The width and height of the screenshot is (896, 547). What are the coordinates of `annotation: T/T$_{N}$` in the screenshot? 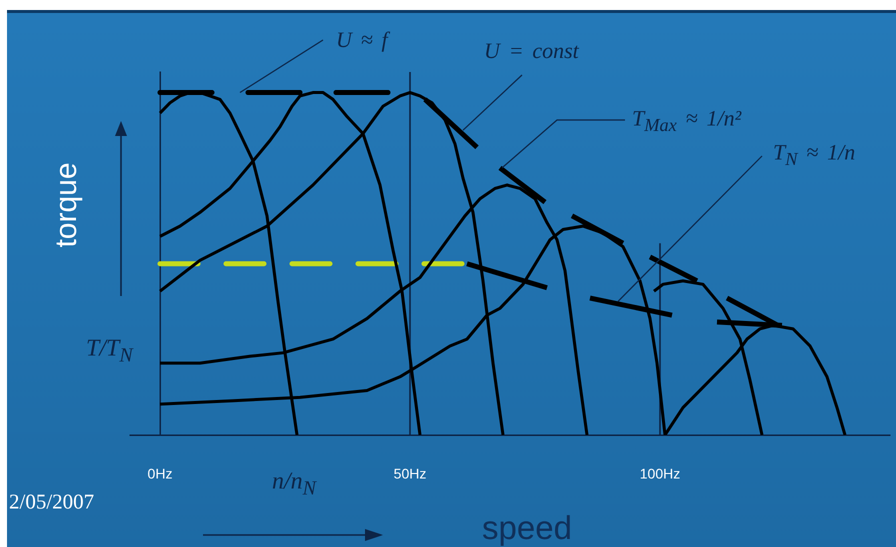 It's located at (109, 351).